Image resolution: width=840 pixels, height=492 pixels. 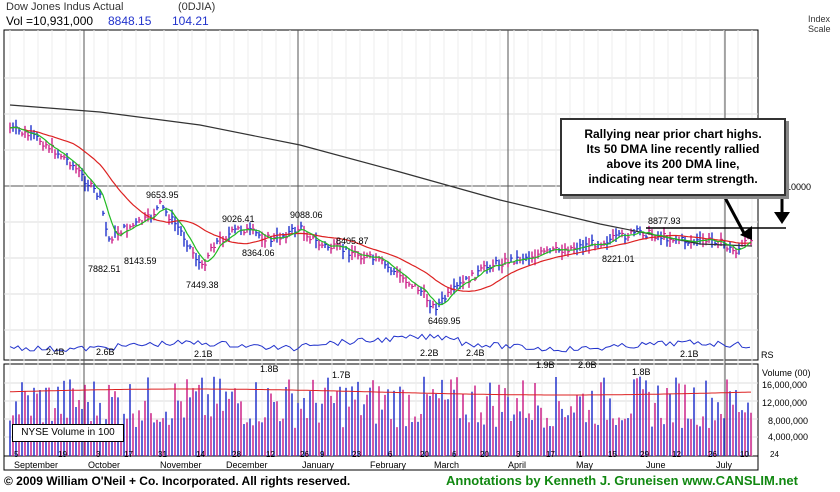 What do you see at coordinates (518, 454) in the screenshot?
I see `day-label-15: 3` at bounding box center [518, 454].